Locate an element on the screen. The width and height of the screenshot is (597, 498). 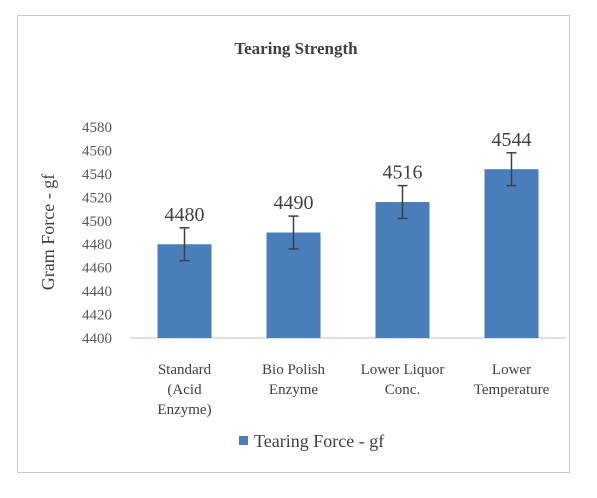
data-label: 4544 is located at coordinates (512, 140).